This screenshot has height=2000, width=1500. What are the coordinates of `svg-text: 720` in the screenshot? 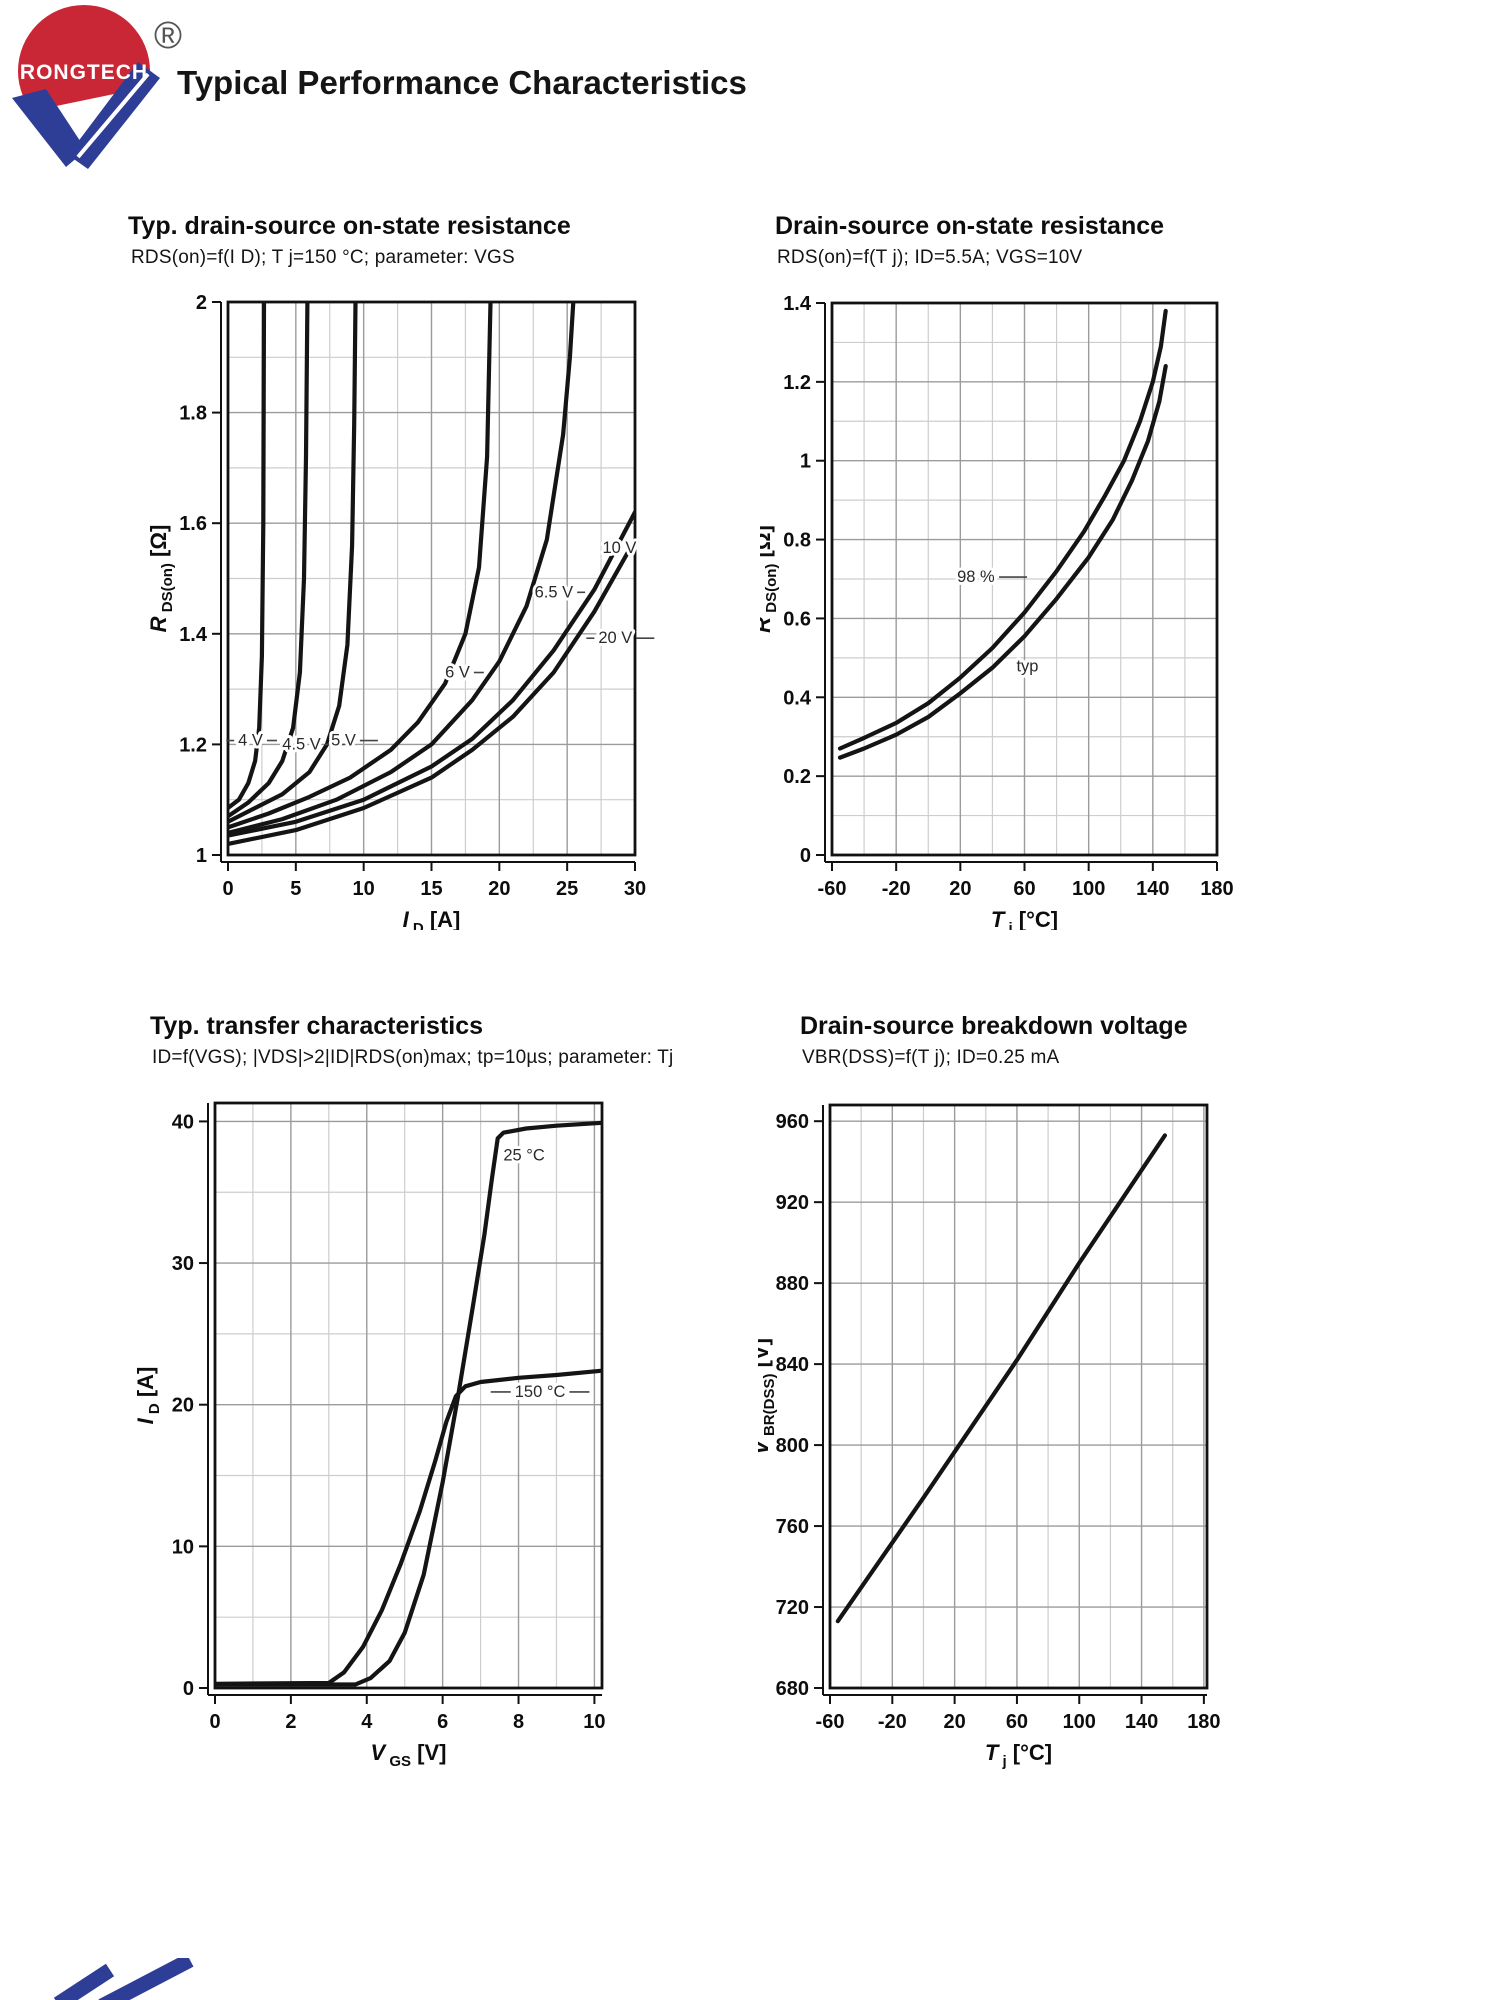 It's located at (792, 1608).